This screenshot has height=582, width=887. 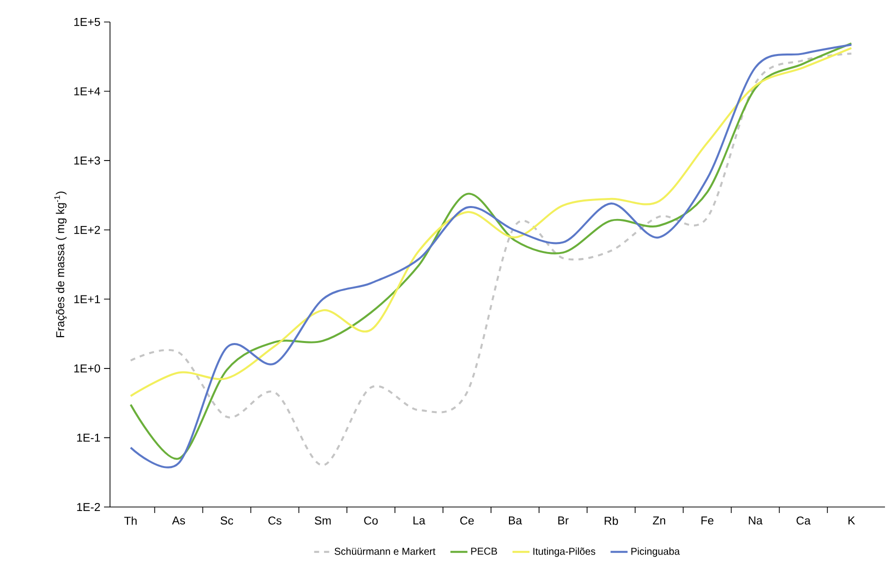 I want to click on x-tick-label: Sc, so click(x=227, y=520).